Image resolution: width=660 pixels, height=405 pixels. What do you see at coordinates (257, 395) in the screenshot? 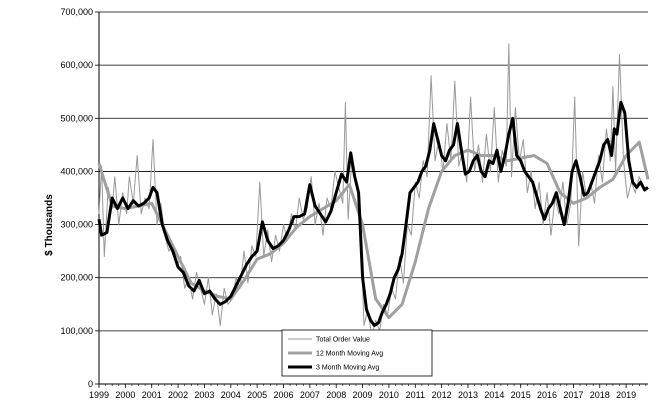
I see `x-tick-label: 2005` at bounding box center [257, 395].